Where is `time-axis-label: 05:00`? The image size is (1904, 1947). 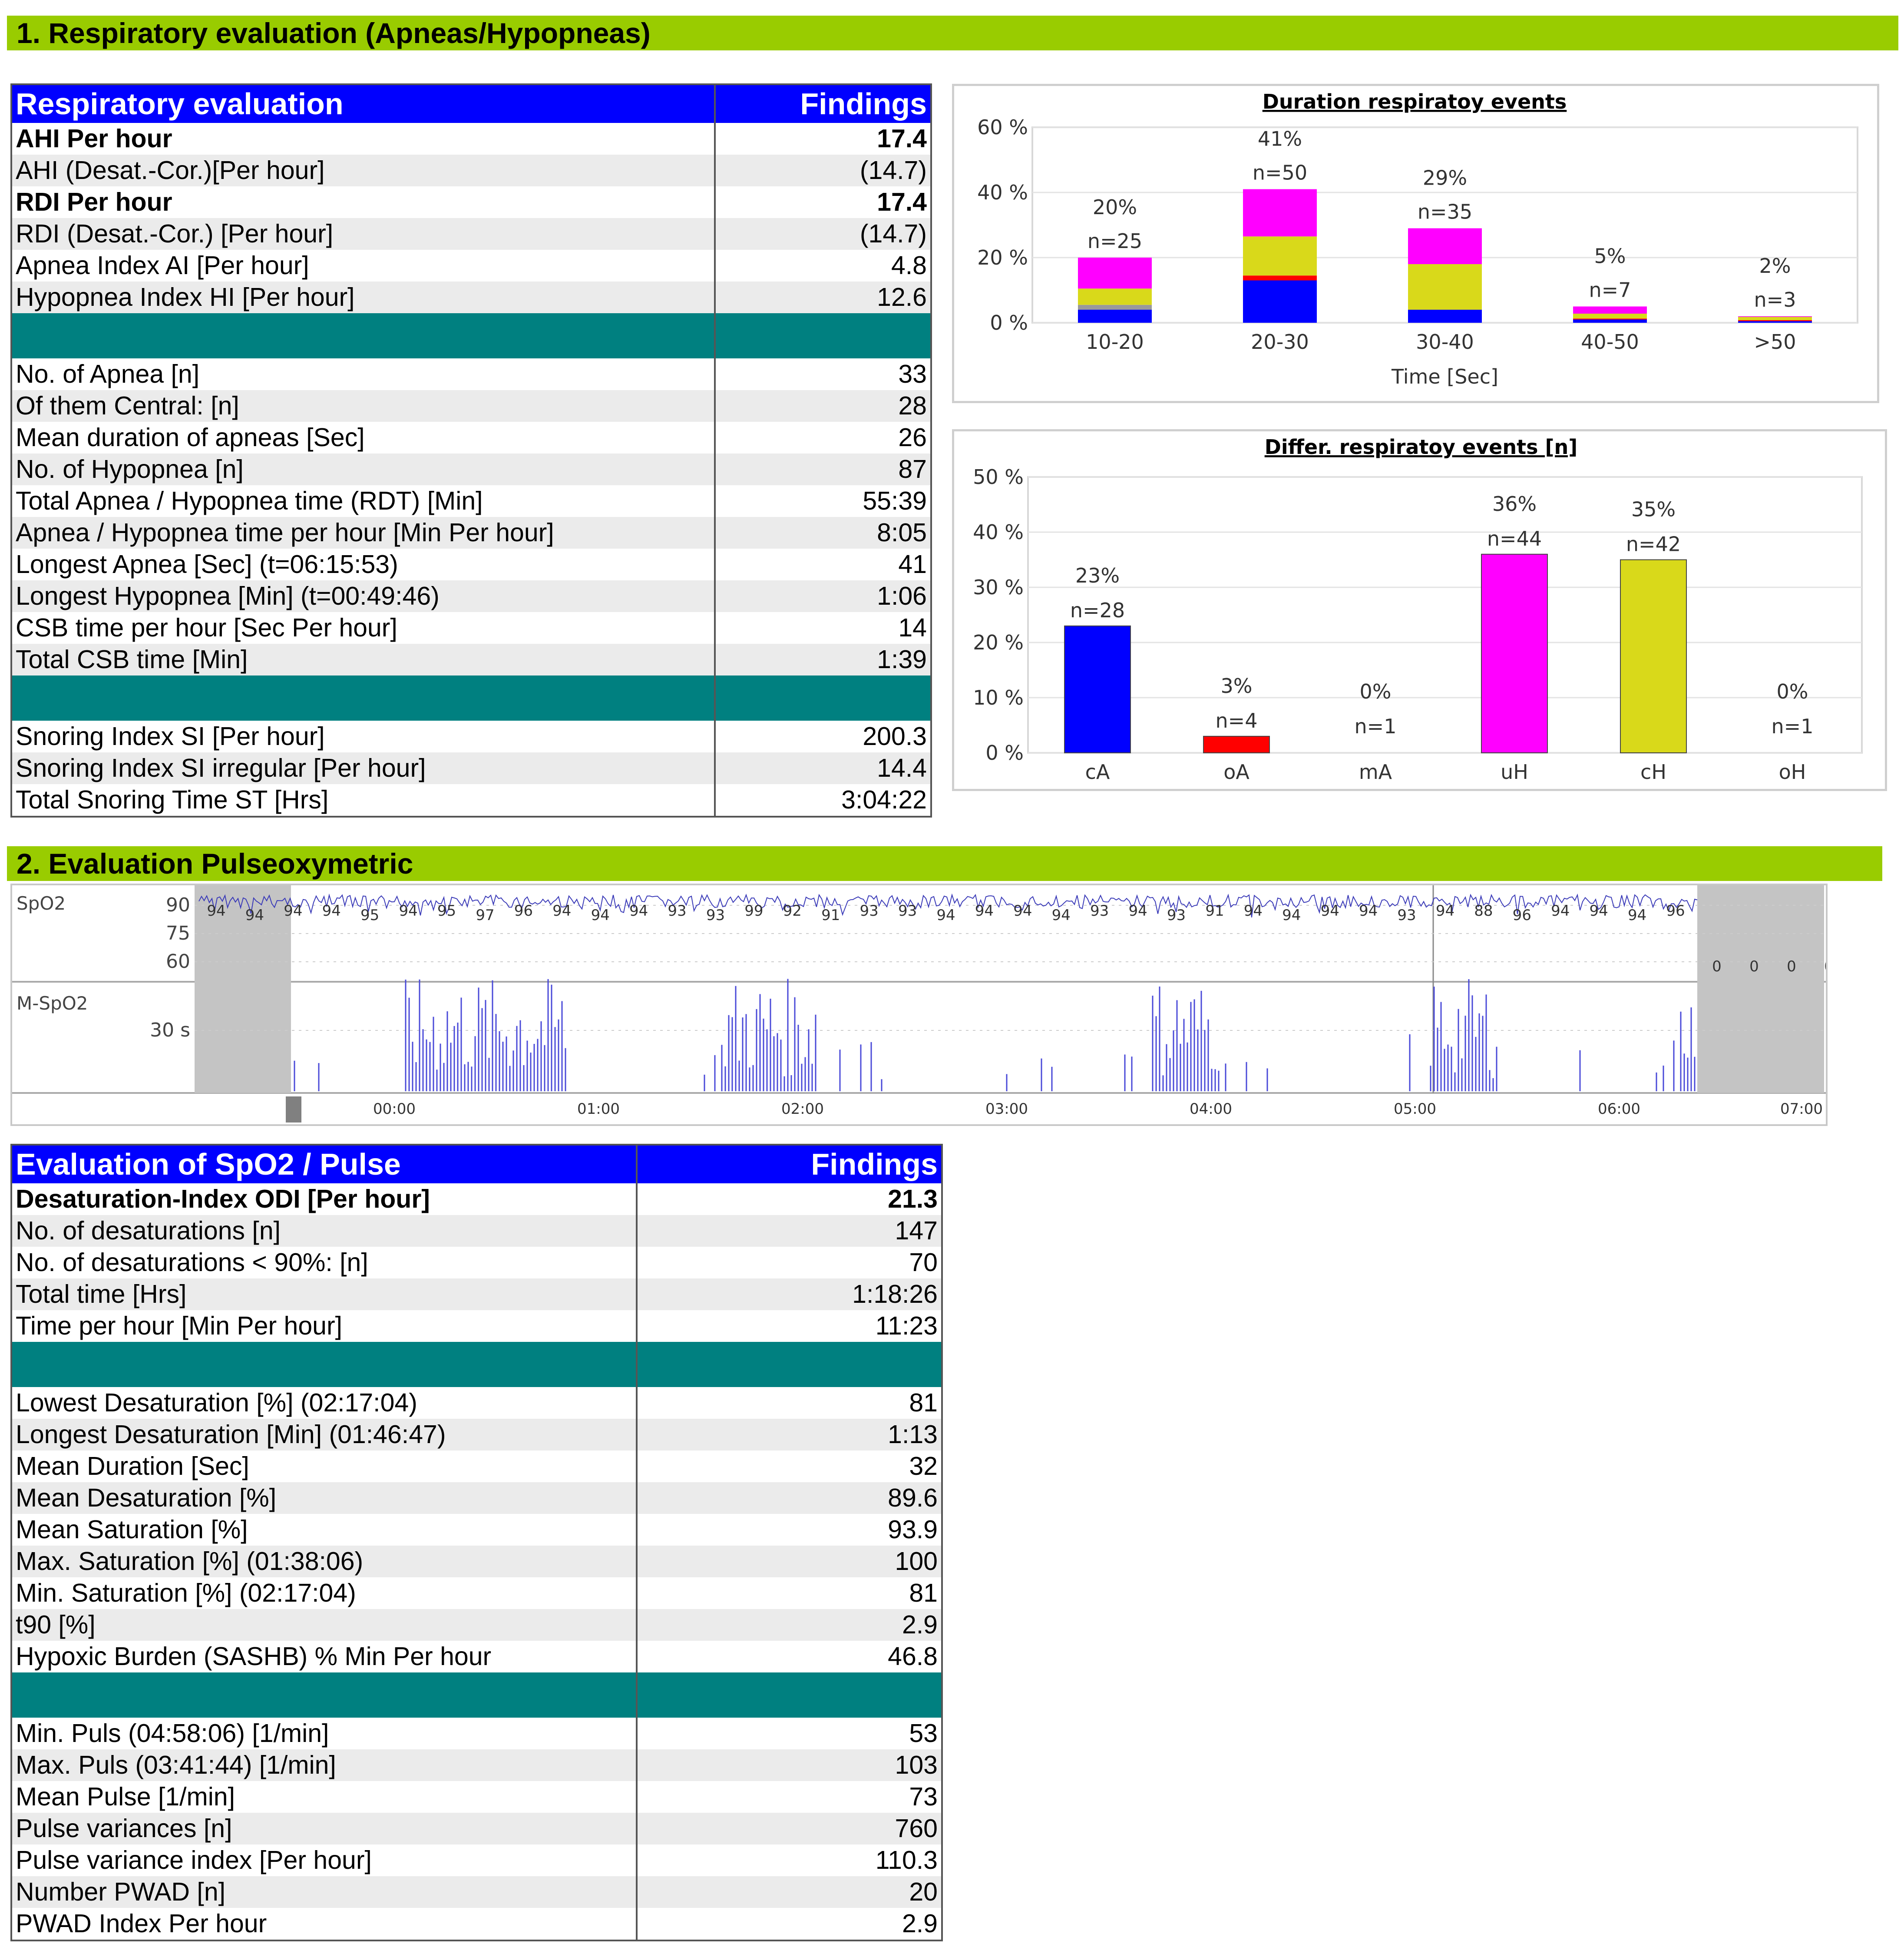
time-axis-label: 05:00 is located at coordinates (1415, 1109).